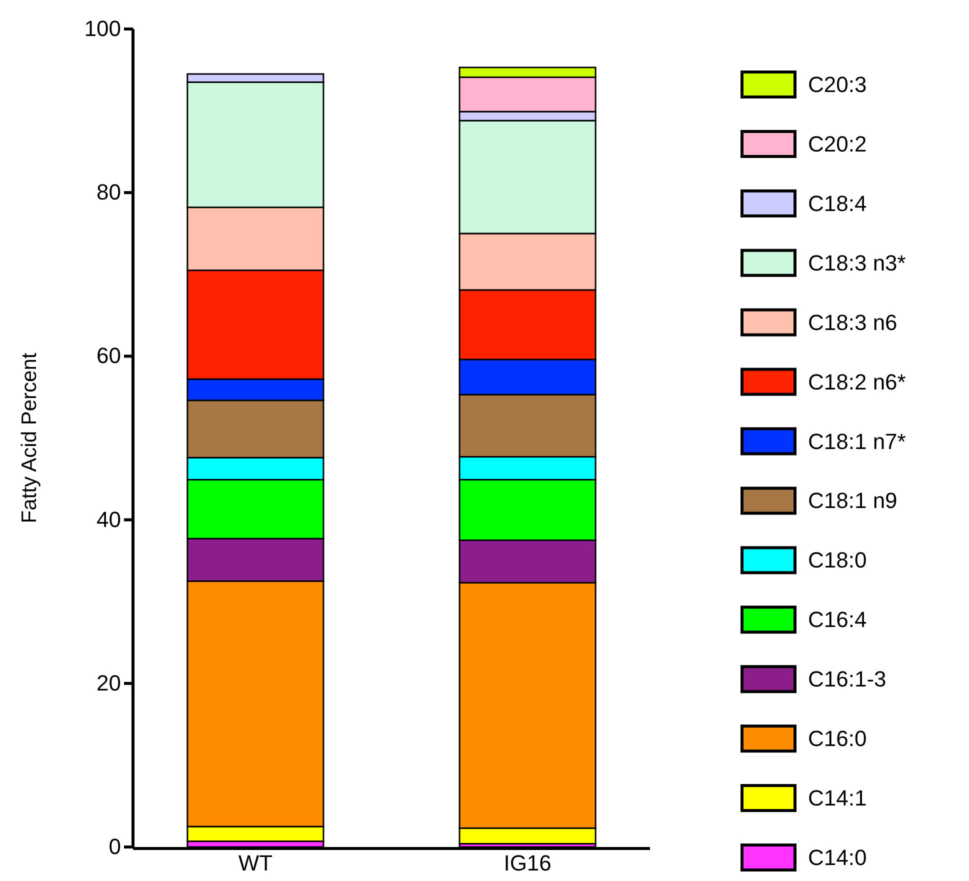 The height and width of the screenshot is (881, 969). Describe the element at coordinates (837, 143) in the screenshot. I see `legend-label: C20:2` at that location.